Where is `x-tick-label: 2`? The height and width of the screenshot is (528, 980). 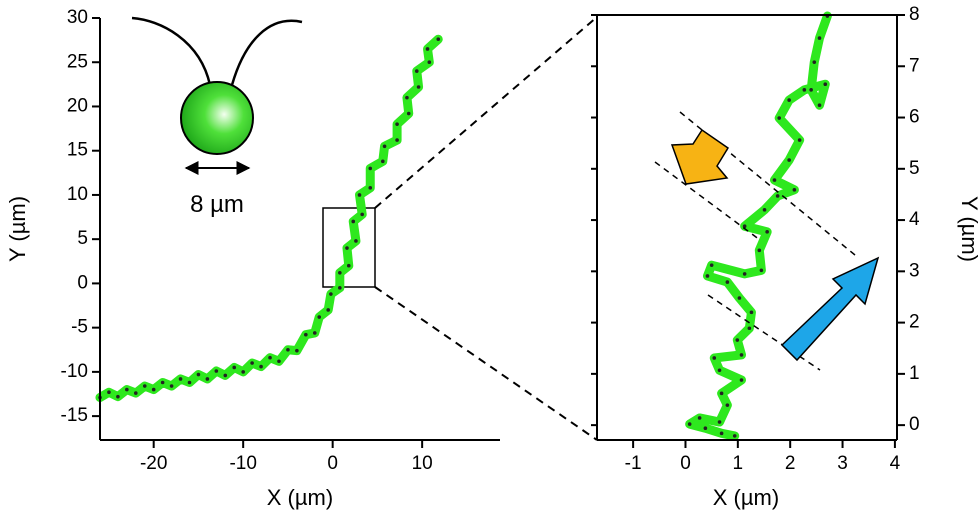
x-tick-label: 2 is located at coordinates (790, 463).